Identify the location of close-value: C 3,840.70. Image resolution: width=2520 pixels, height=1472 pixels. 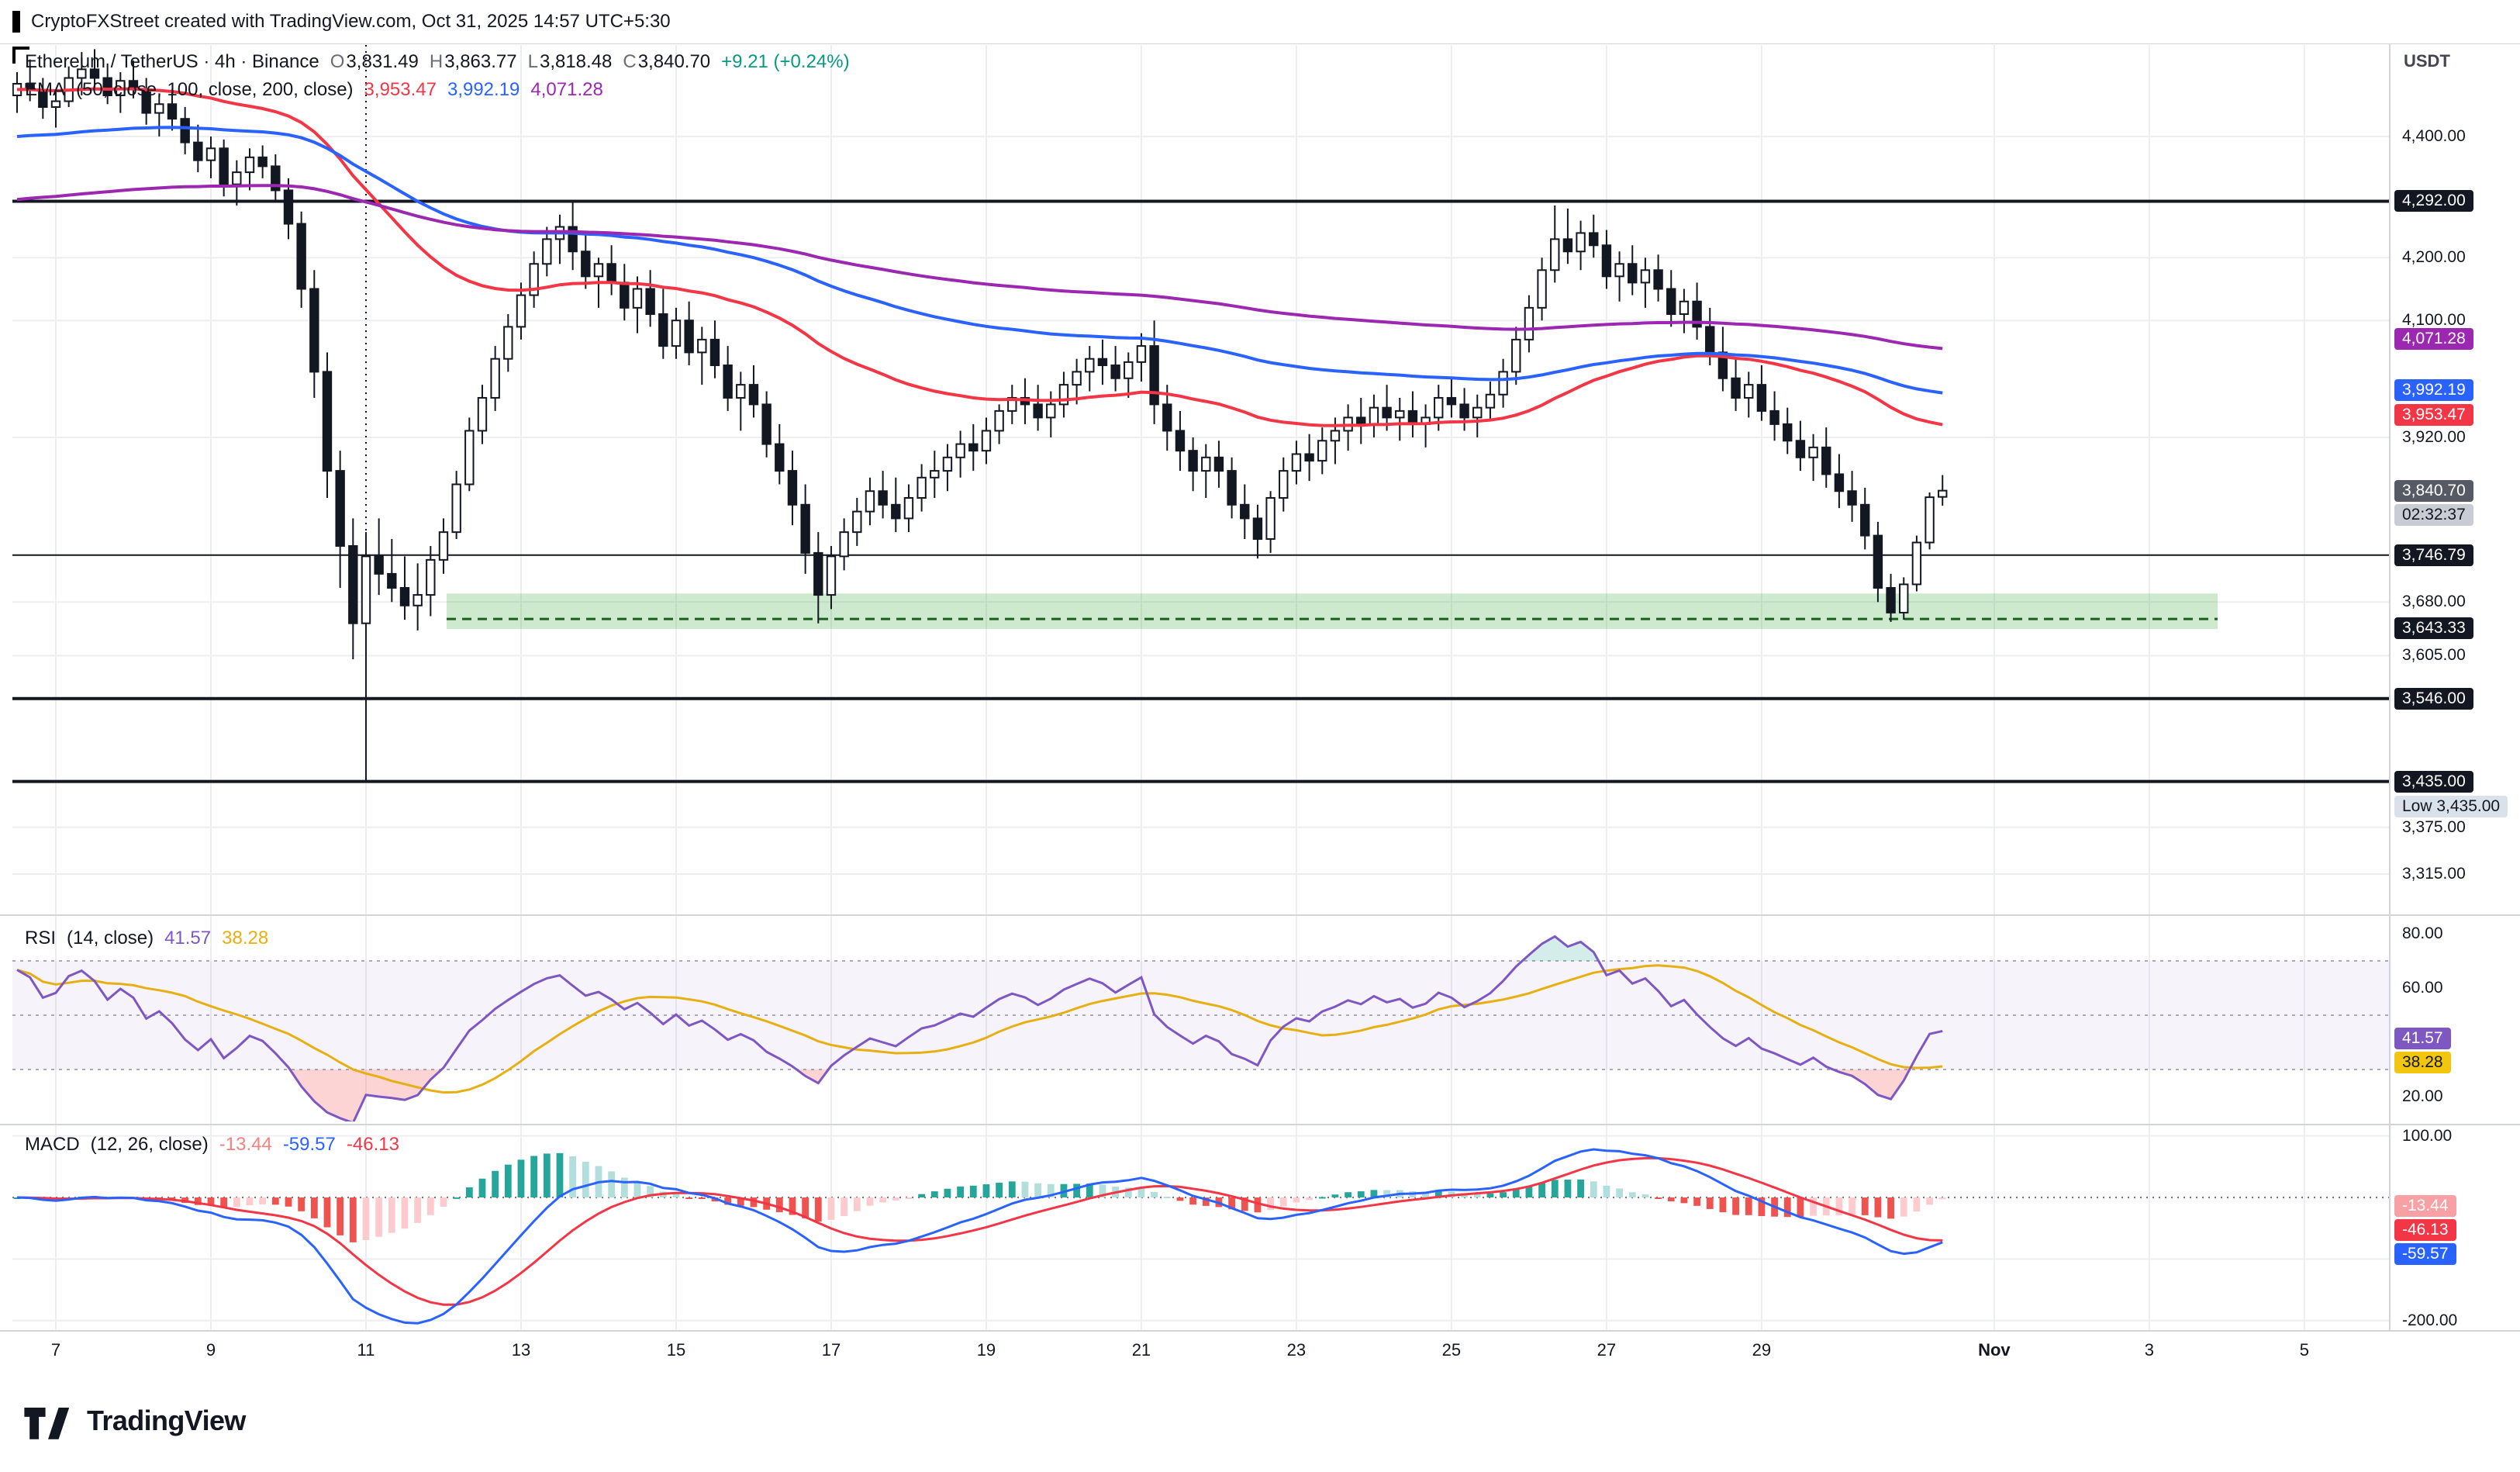
(667, 61).